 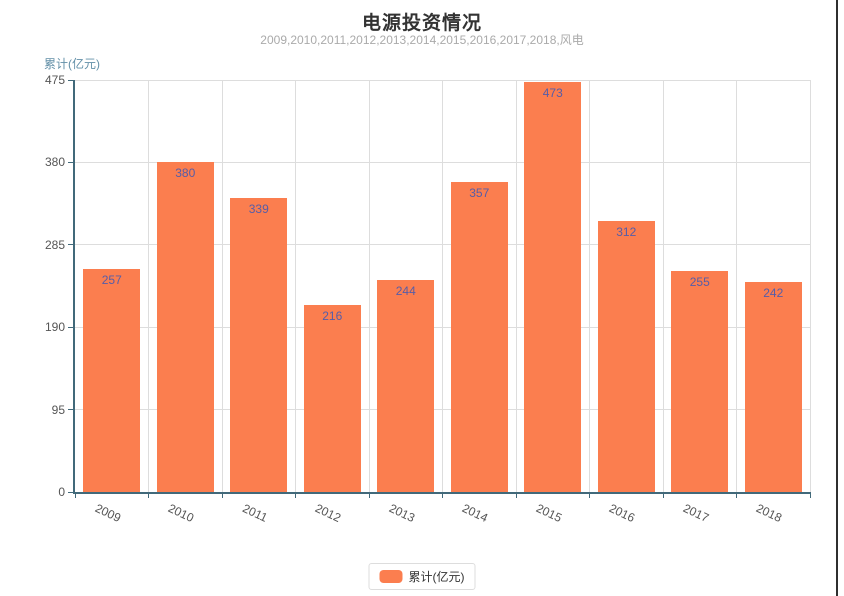 I want to click on bar-value-2018: 242, so click(x=773, y=293).